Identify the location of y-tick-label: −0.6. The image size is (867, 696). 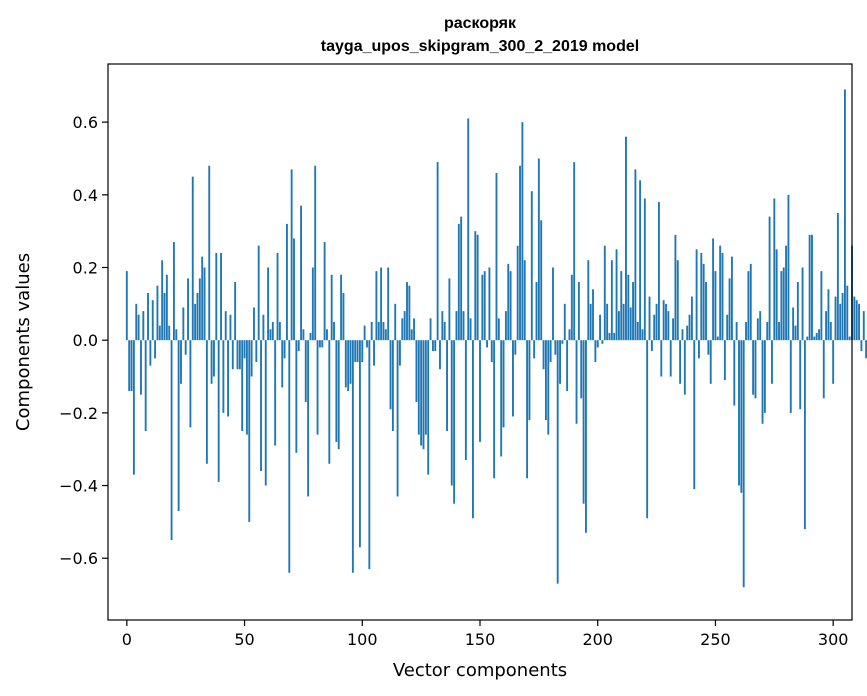
(78, 558).